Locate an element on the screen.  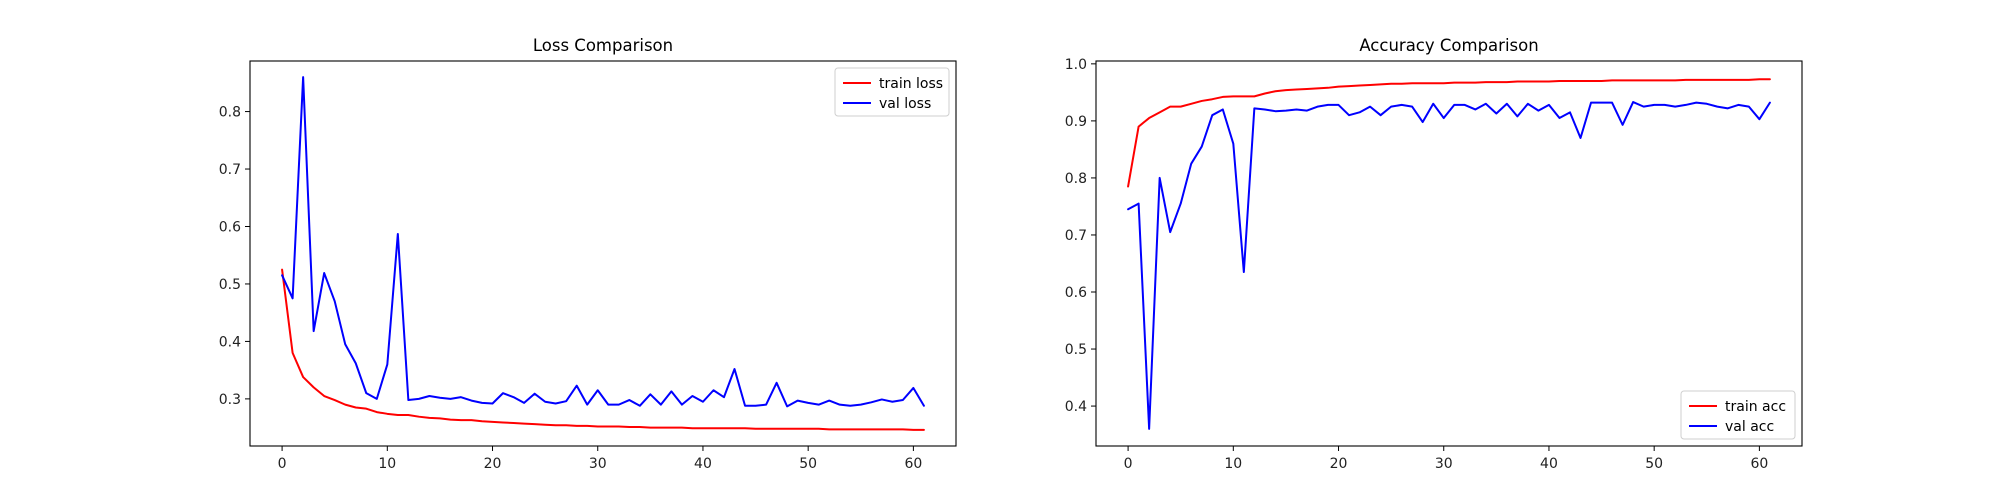
y-tick-label: 0.3 is located at coordinates (230, 400).